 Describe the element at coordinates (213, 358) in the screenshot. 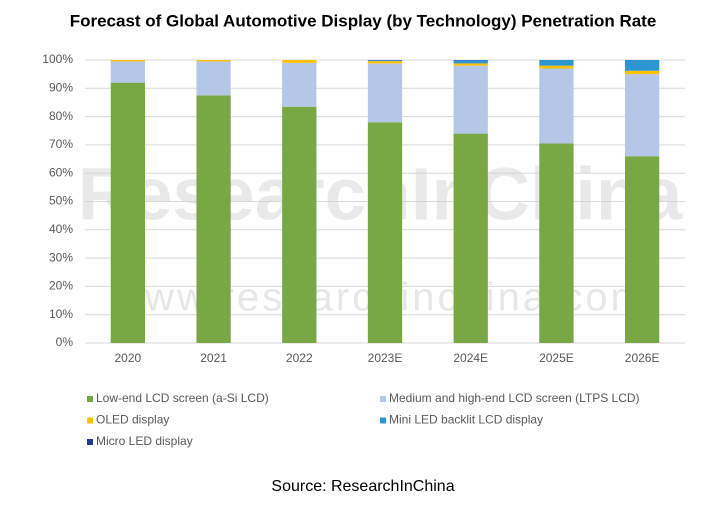

I see `x-tick-label: 2021` at that location.